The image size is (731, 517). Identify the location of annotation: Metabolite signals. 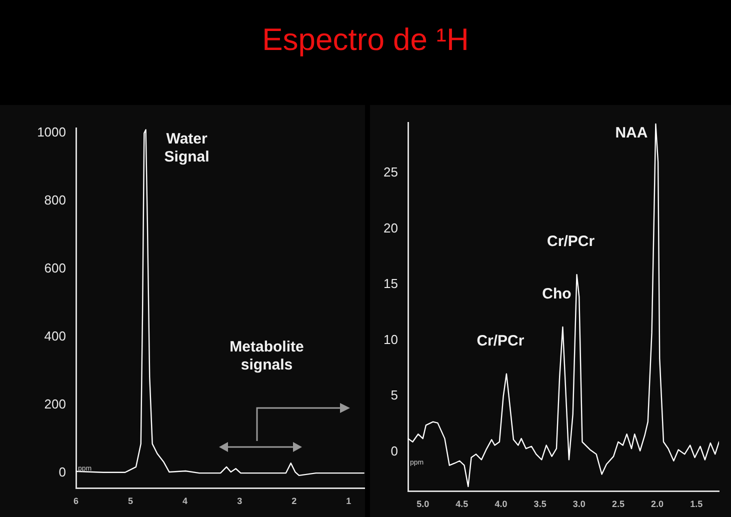
(267, 356).